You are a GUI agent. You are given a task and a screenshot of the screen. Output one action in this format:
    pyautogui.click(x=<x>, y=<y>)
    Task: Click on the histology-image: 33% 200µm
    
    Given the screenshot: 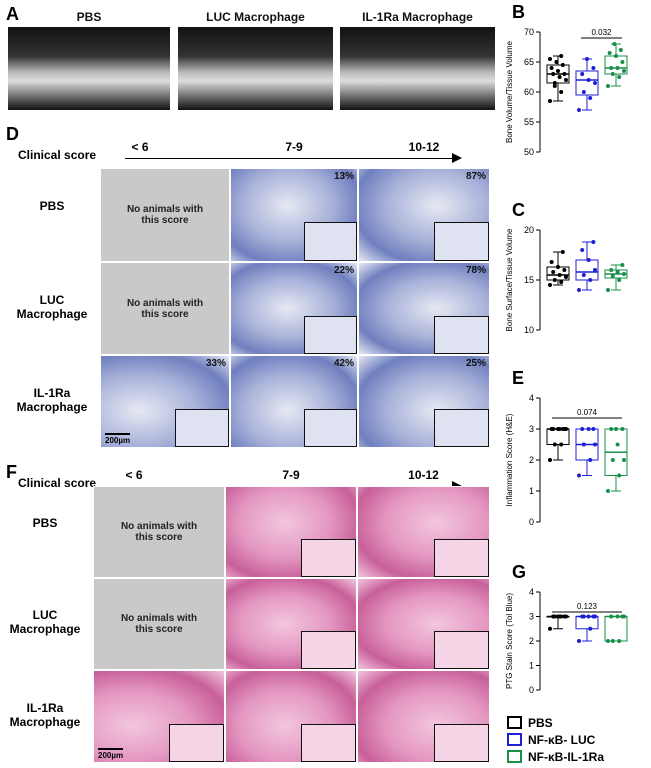 What is the action you would take?
    pyautogui.click(x=165, y=401)
    